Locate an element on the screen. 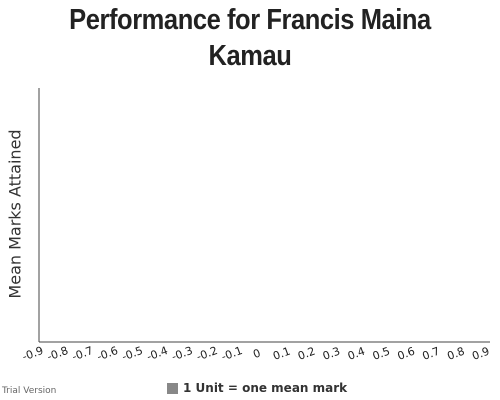 The height and width of the screenshot is (400, 500). x-tick-label: 0.2 is located at coordinates (306, 354).